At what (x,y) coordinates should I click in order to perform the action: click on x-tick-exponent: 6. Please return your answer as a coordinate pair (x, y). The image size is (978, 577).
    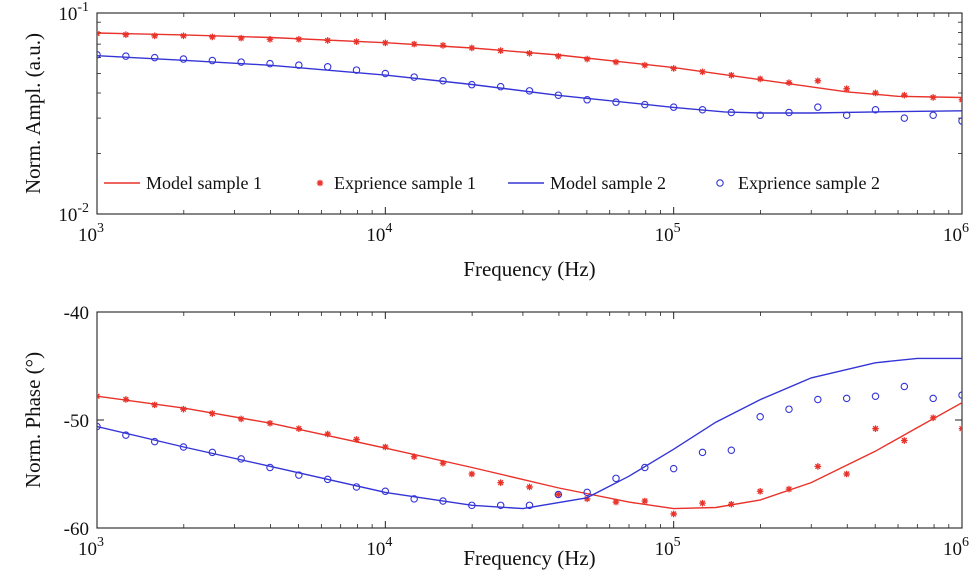
    Looking at the image, I should click on (965, 542).